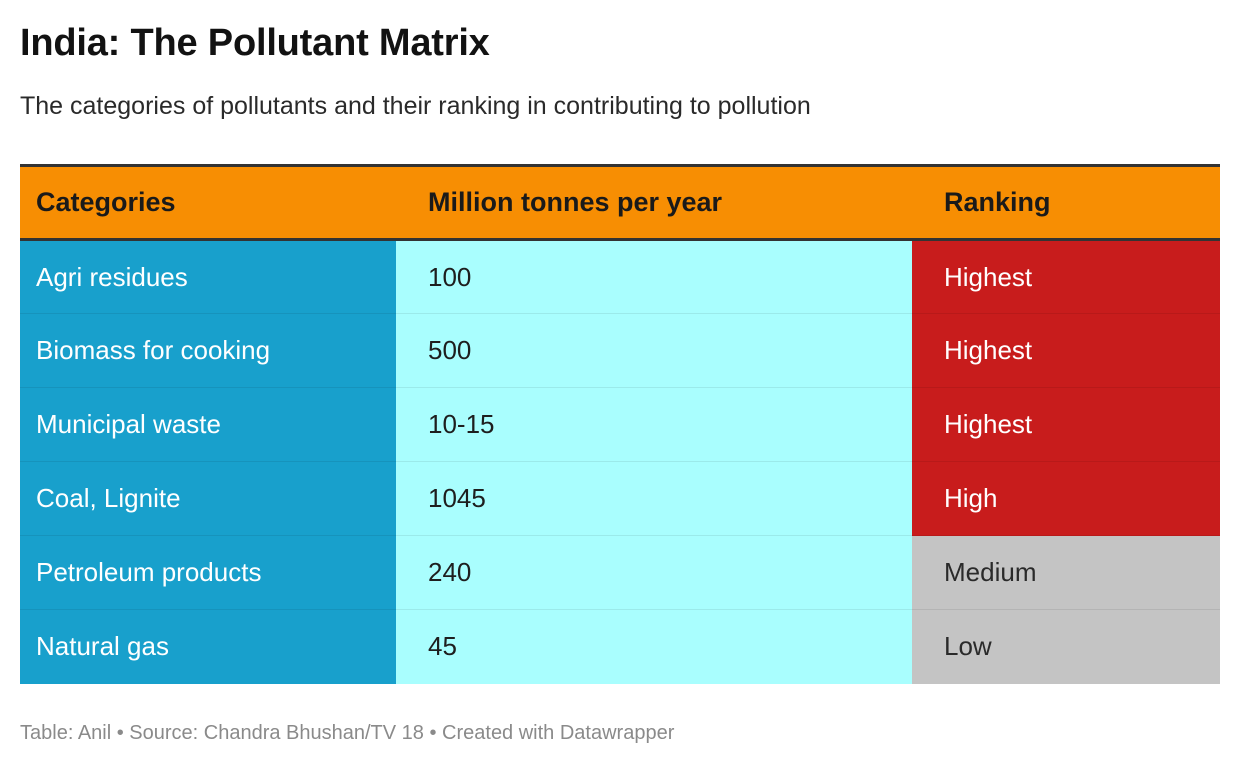 Image resolution: width=1240 pixels, height=768 pixels. What do you see at coordinates (208, 498) in the screenshot?
I see `cell-category: Coal, Lignite` at bounding box center [208, 498].